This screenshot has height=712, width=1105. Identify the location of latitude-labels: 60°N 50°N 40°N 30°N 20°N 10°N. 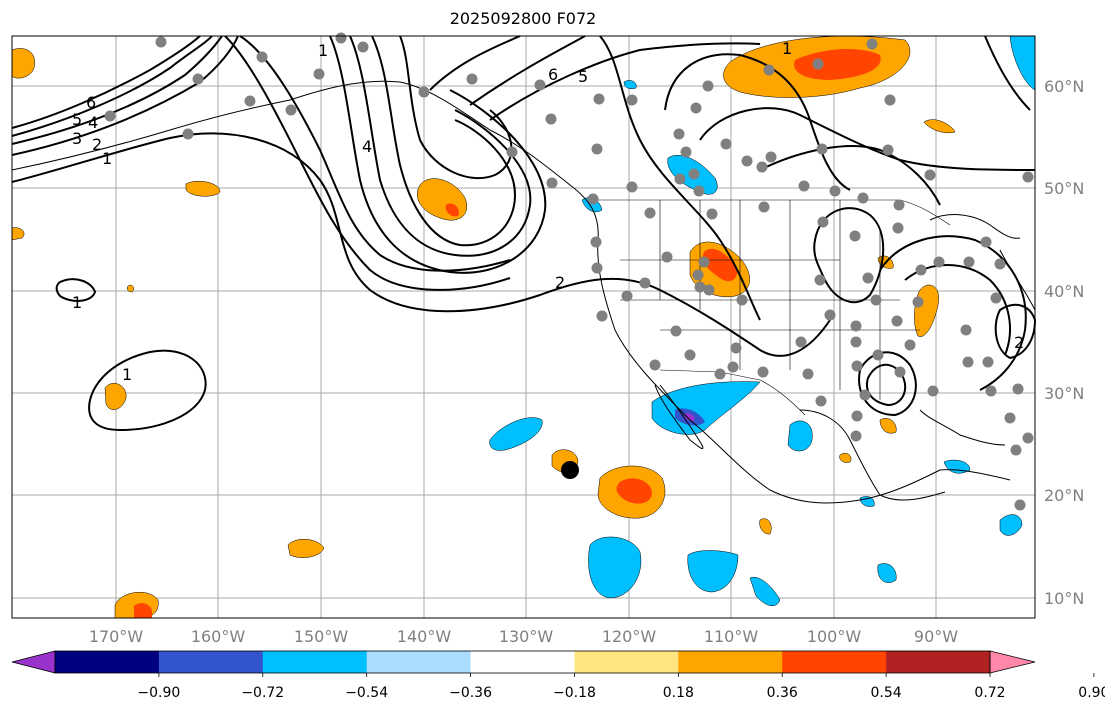
(1064, 342).